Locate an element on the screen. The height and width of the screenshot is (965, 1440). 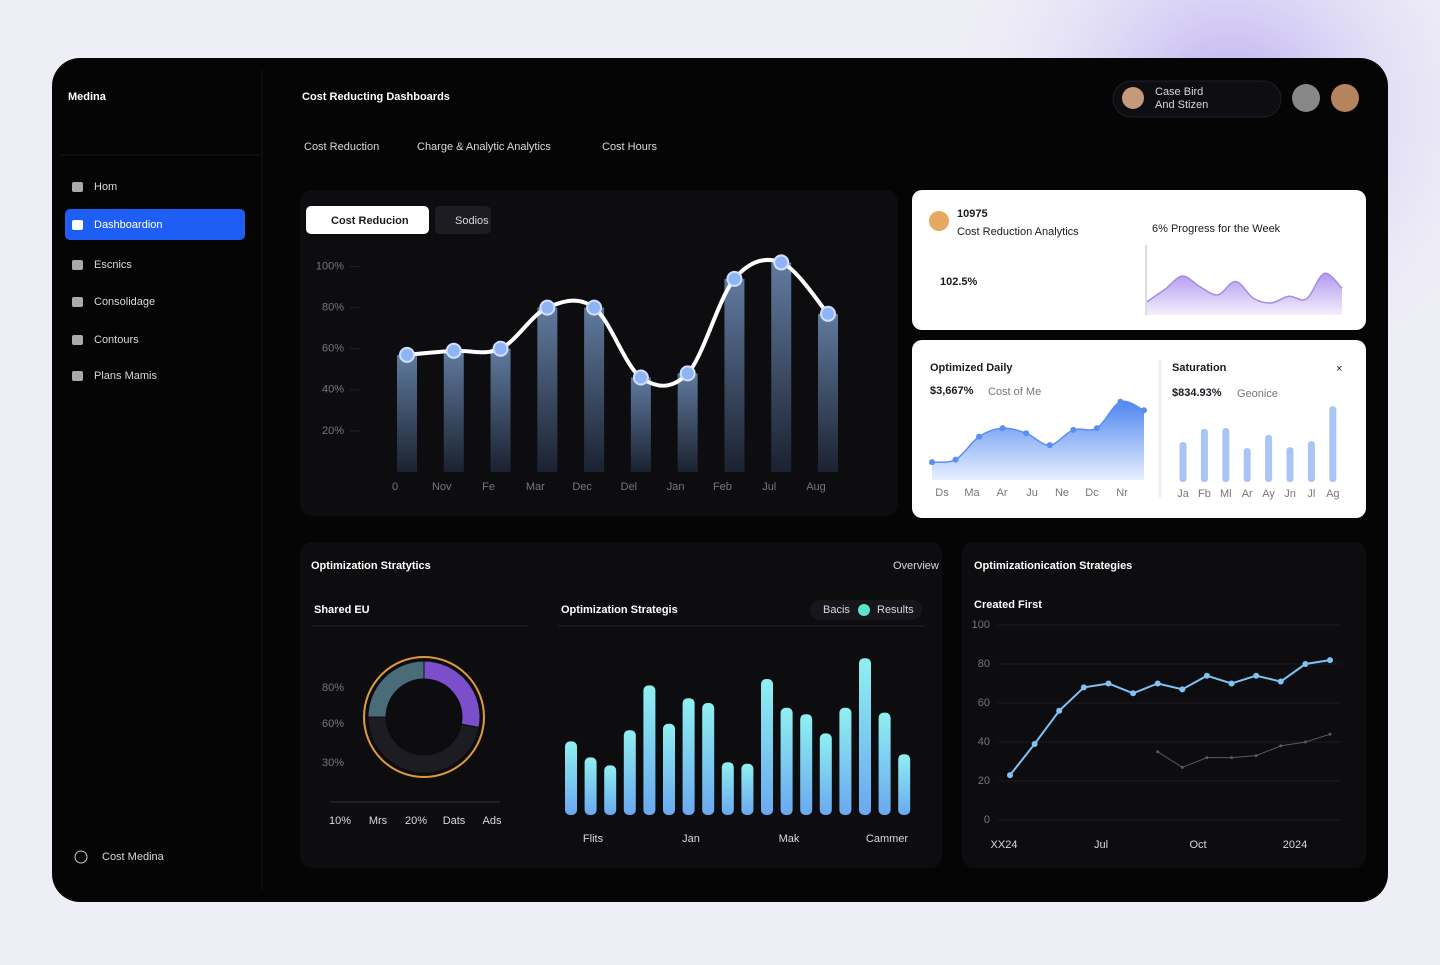
y-tick-label: 100 is located at coordinates (981, 625).